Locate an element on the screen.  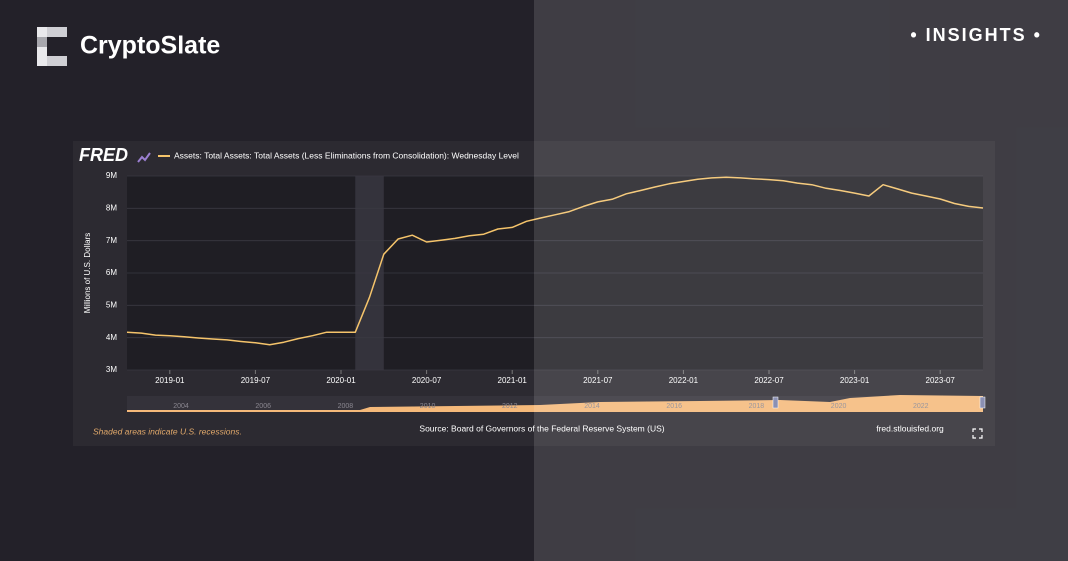
y-tick-label: 4M is located at coordinates (111, 337).